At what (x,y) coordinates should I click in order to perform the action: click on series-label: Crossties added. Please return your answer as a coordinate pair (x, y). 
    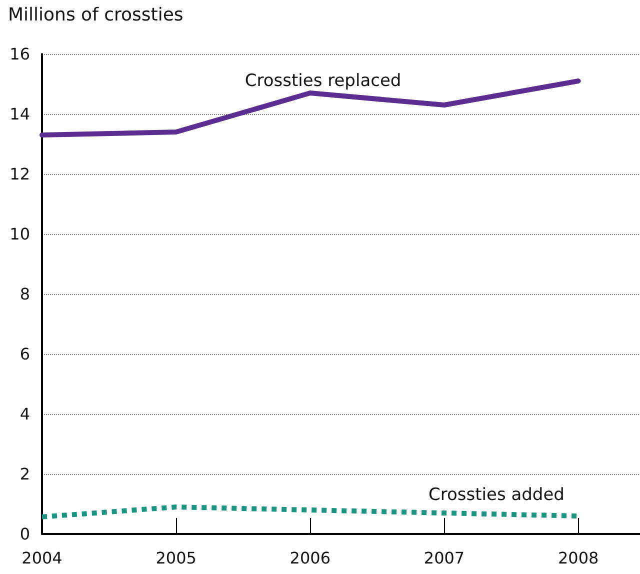
    Looking at the image, I should click on (496, 495).